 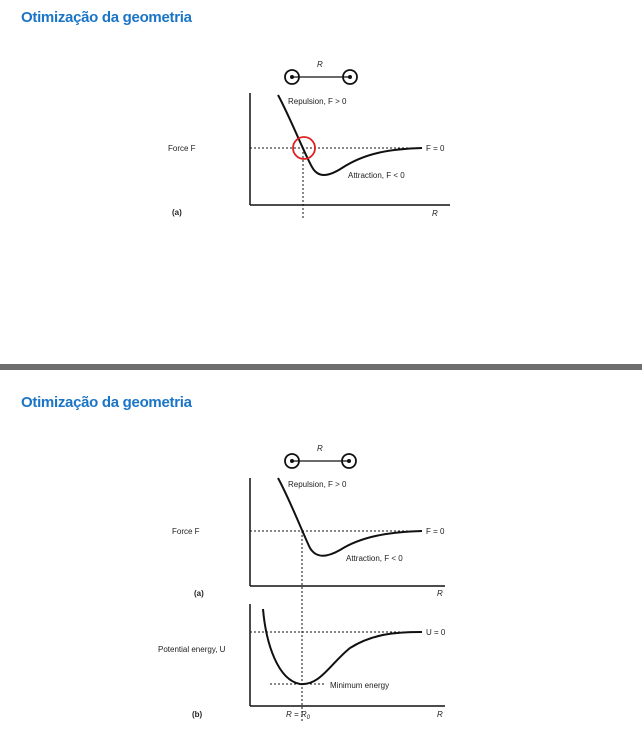 I want to click on highlight-circle, so click(x=304, y=148).